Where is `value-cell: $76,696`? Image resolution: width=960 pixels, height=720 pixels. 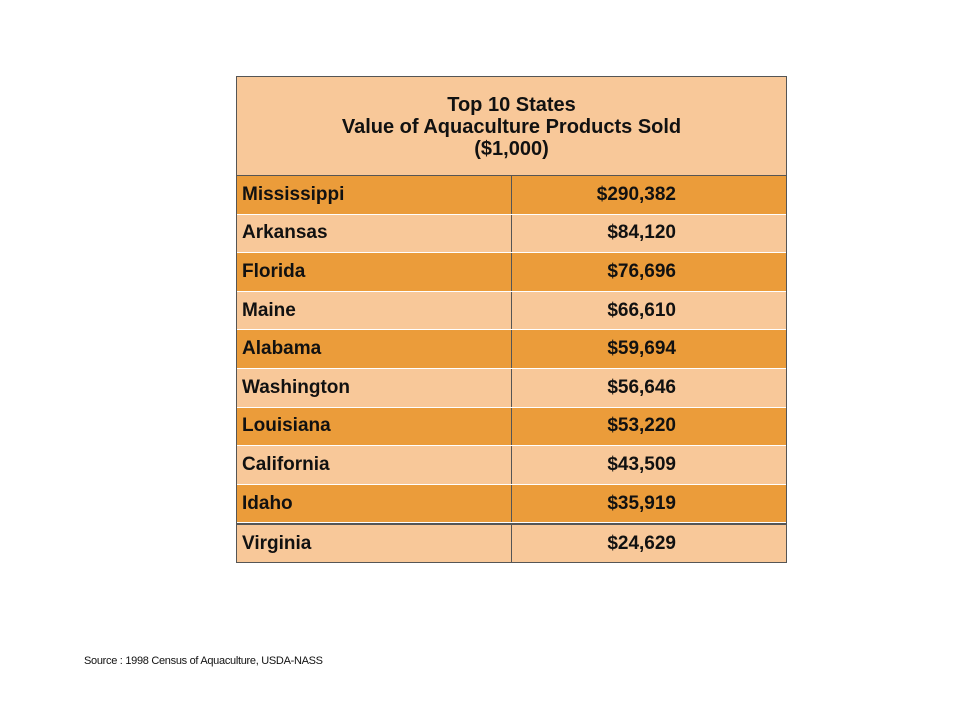 value-cell: $76,696 is located at coordinates (641, 271).